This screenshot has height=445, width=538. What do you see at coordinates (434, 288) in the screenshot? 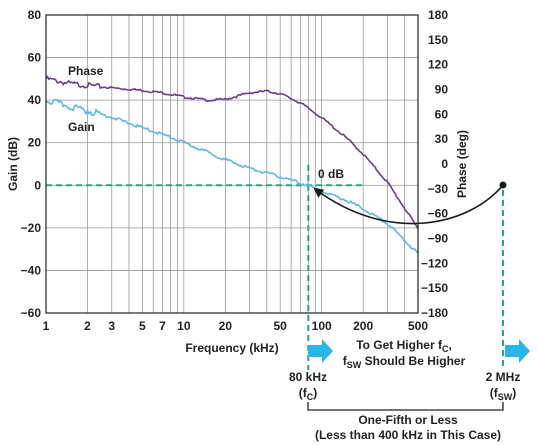
I see `y-right-tick-label: −150` at bounding box center [434, 288].